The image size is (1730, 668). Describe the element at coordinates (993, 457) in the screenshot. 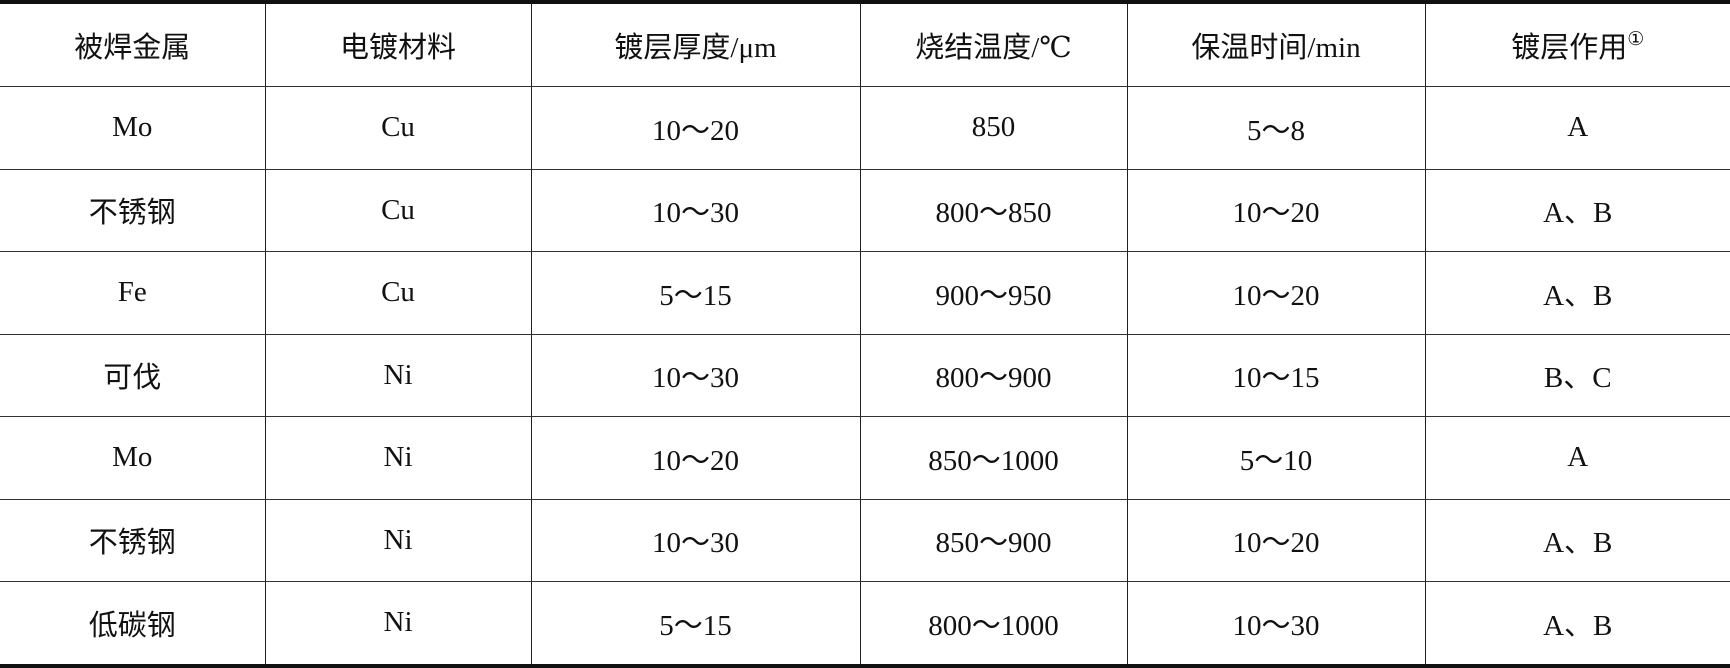

I see `cell-sintering-temp: 850～1000` at that location.